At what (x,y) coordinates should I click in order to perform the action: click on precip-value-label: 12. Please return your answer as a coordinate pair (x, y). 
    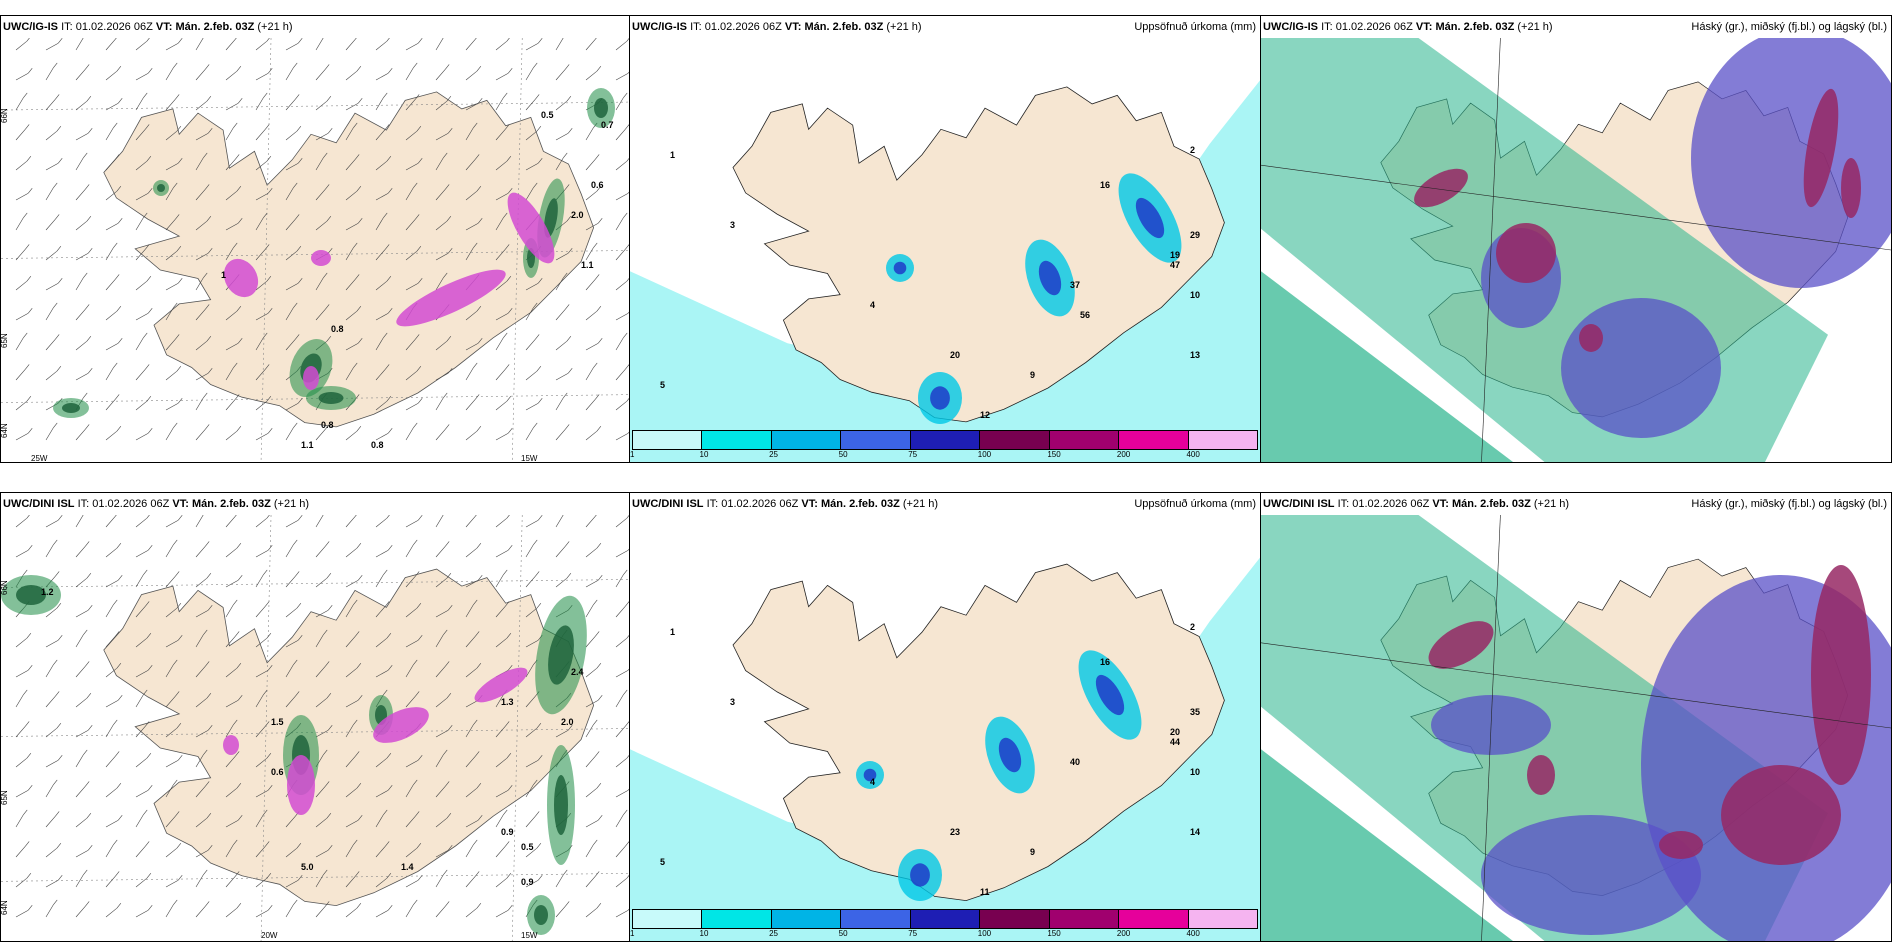
    Looking at the image, I should click on (985, 415).